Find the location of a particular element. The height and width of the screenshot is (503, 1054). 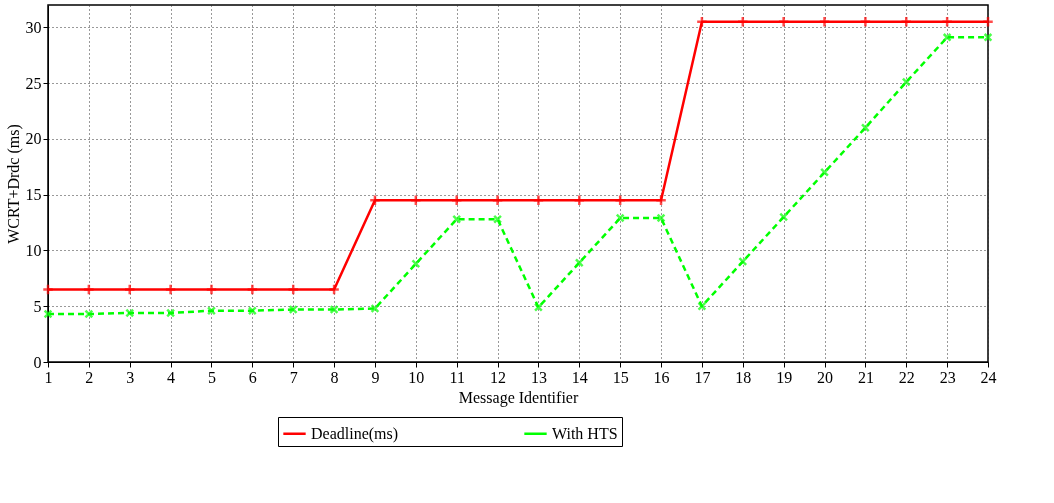

x-tick-label: 11 is located at coordinates (457, 377).